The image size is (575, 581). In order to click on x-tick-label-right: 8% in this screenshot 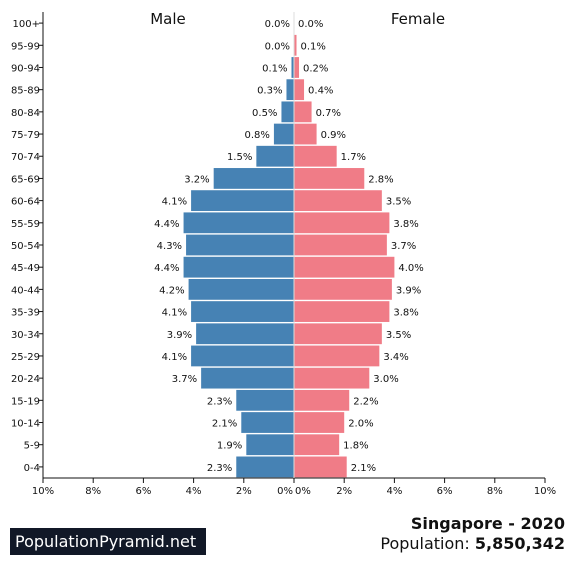, I will do `click(495, 491)`.